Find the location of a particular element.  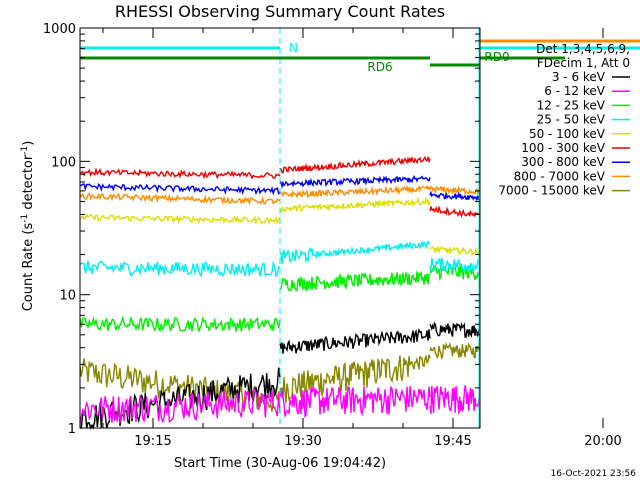

rd0-flag-label: RD0 is located at coordinates (496, 57).